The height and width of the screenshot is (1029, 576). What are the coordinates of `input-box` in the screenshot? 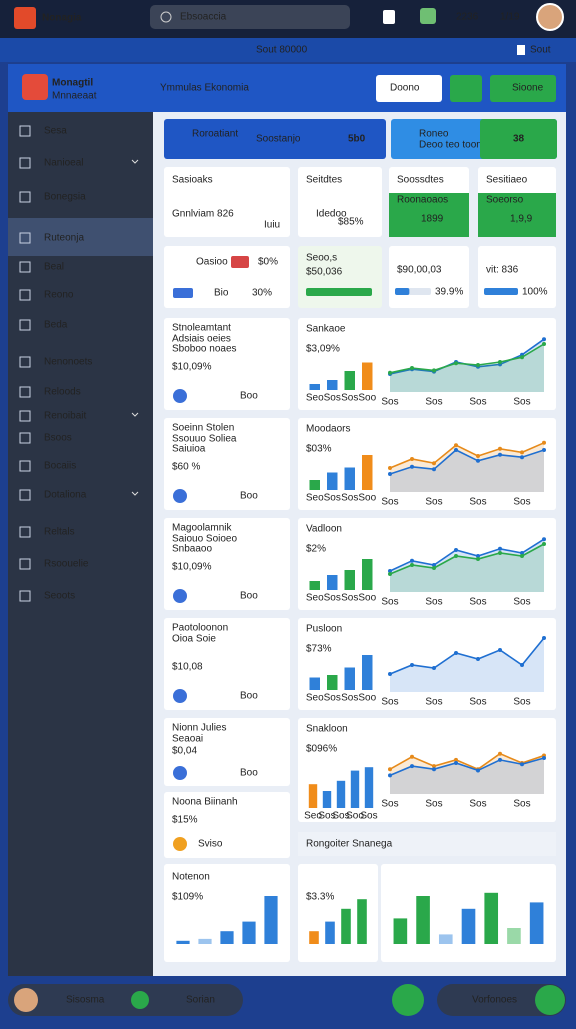 It's located at (409, 88).